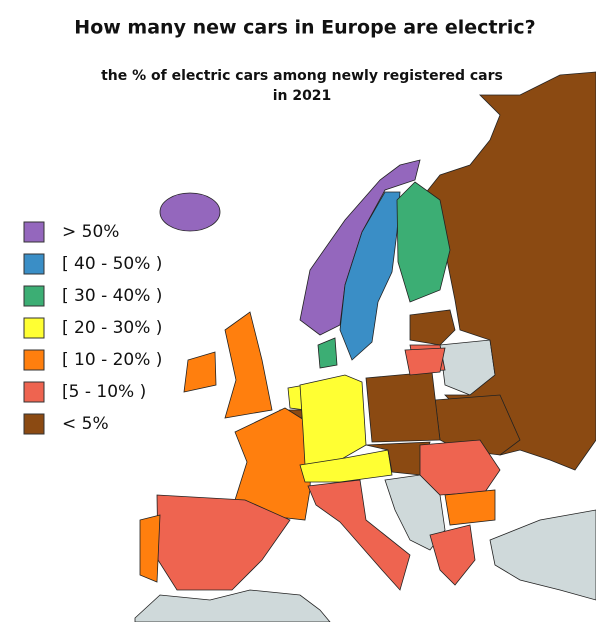  Describe the element at coordinates (90, 232) in the screenshot. I see `legend-label: > 50%` at that location.